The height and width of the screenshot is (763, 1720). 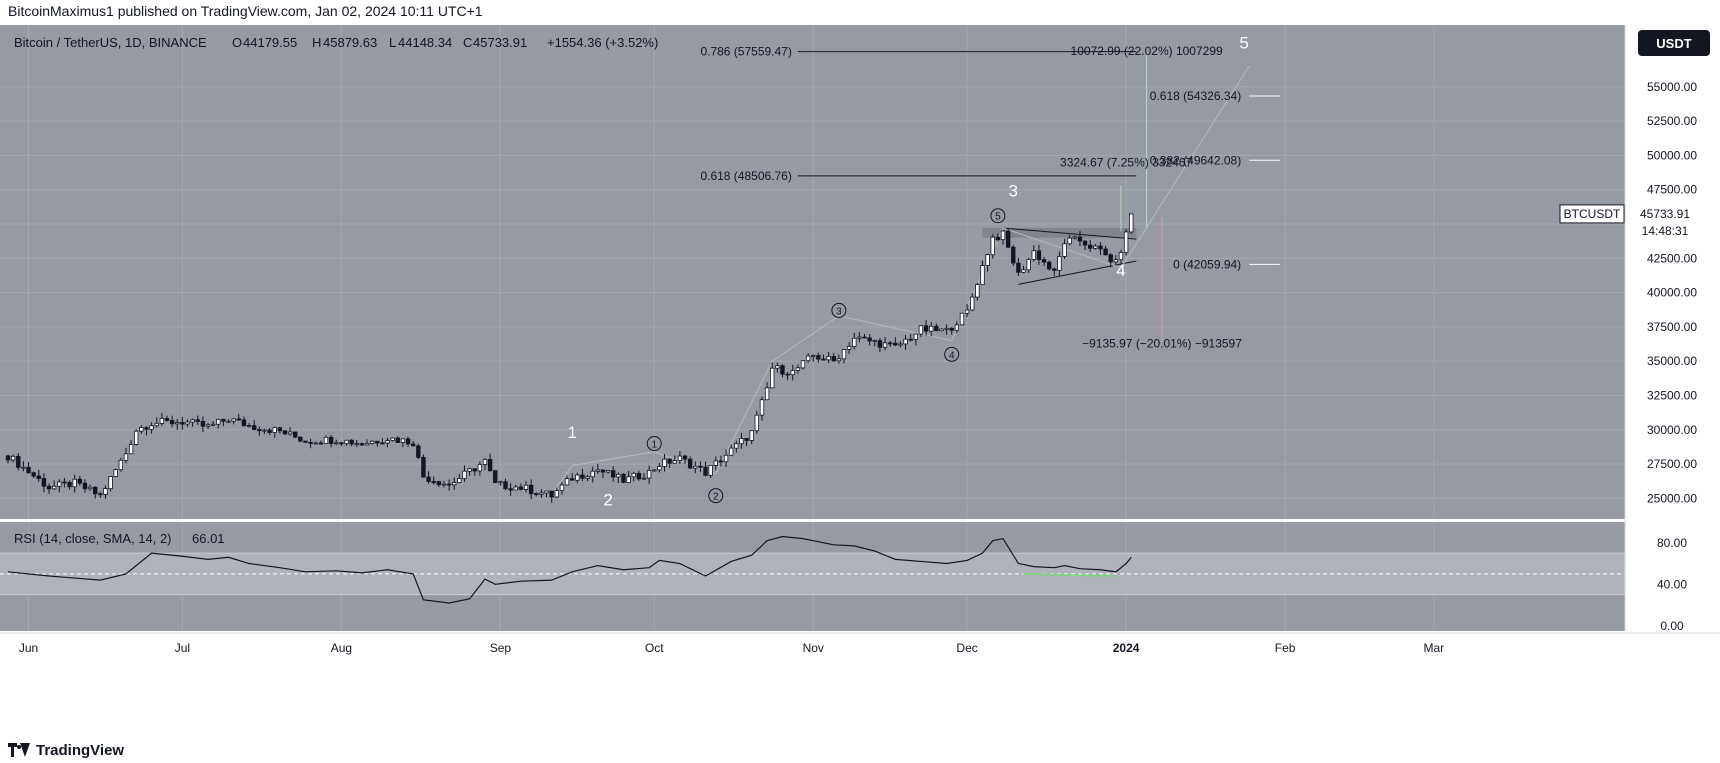 What do you see at coordinates (1243, 42) in the screenshot?
I see `wave-label-major: 5` at bounding box center [1243, 42].